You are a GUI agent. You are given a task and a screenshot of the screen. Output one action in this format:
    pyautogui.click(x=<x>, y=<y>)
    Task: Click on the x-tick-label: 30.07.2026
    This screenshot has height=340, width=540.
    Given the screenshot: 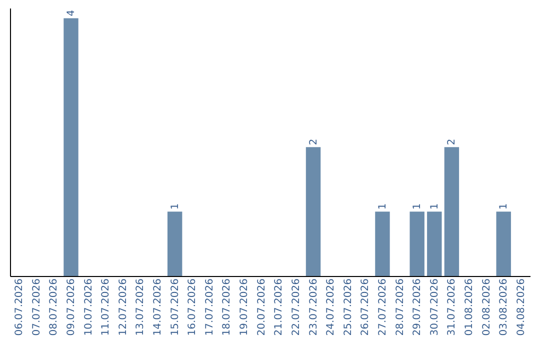 What is the action you would take?
    pyautogui.click(x=434, y=307)
    